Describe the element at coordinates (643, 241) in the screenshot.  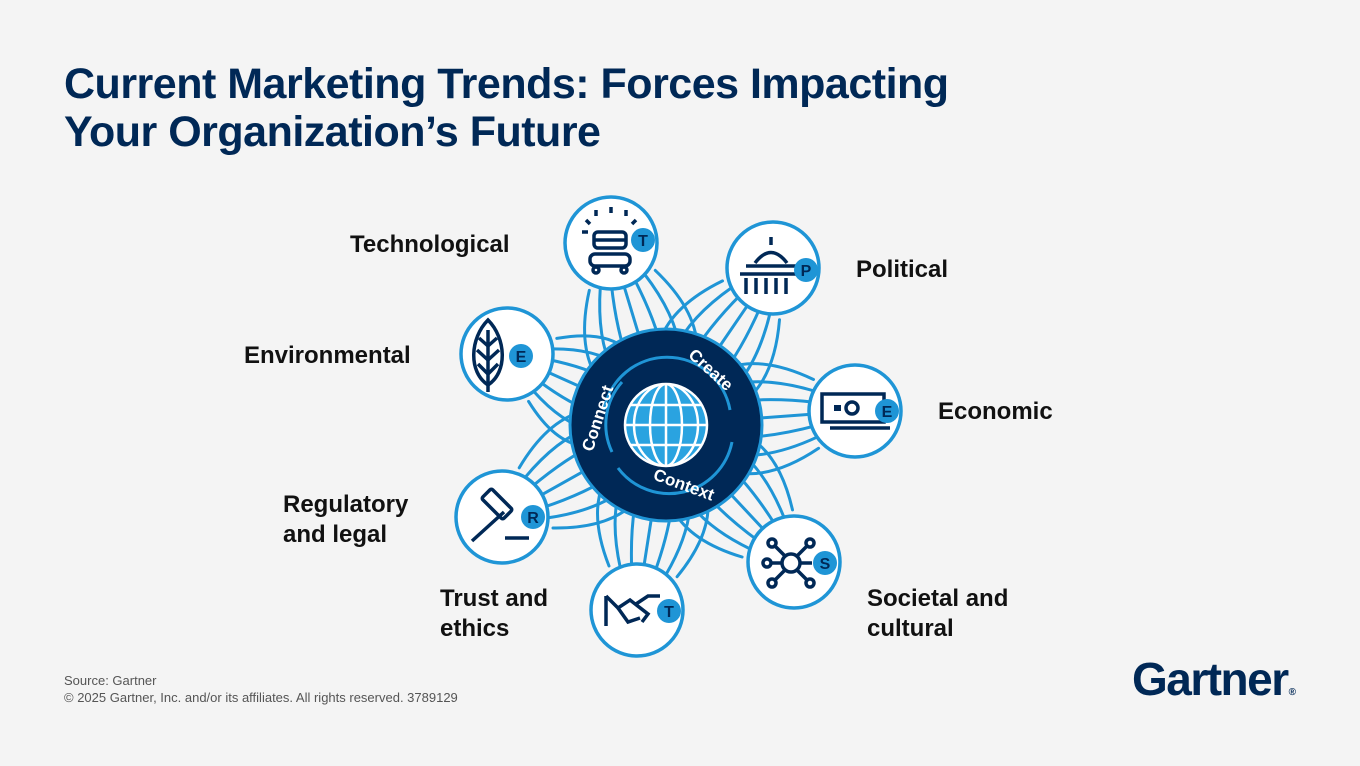
I see `badge-letter-technological: T` at that location.